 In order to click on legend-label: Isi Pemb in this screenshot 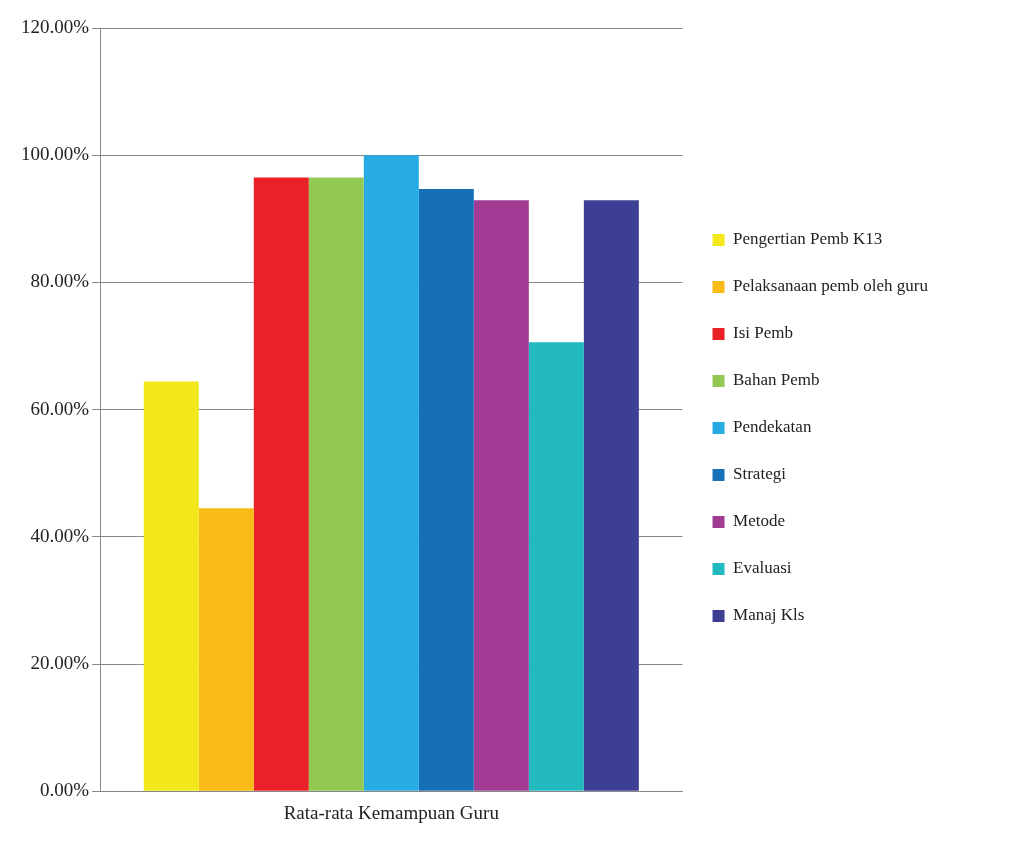, I will do `click(763, 333)`.